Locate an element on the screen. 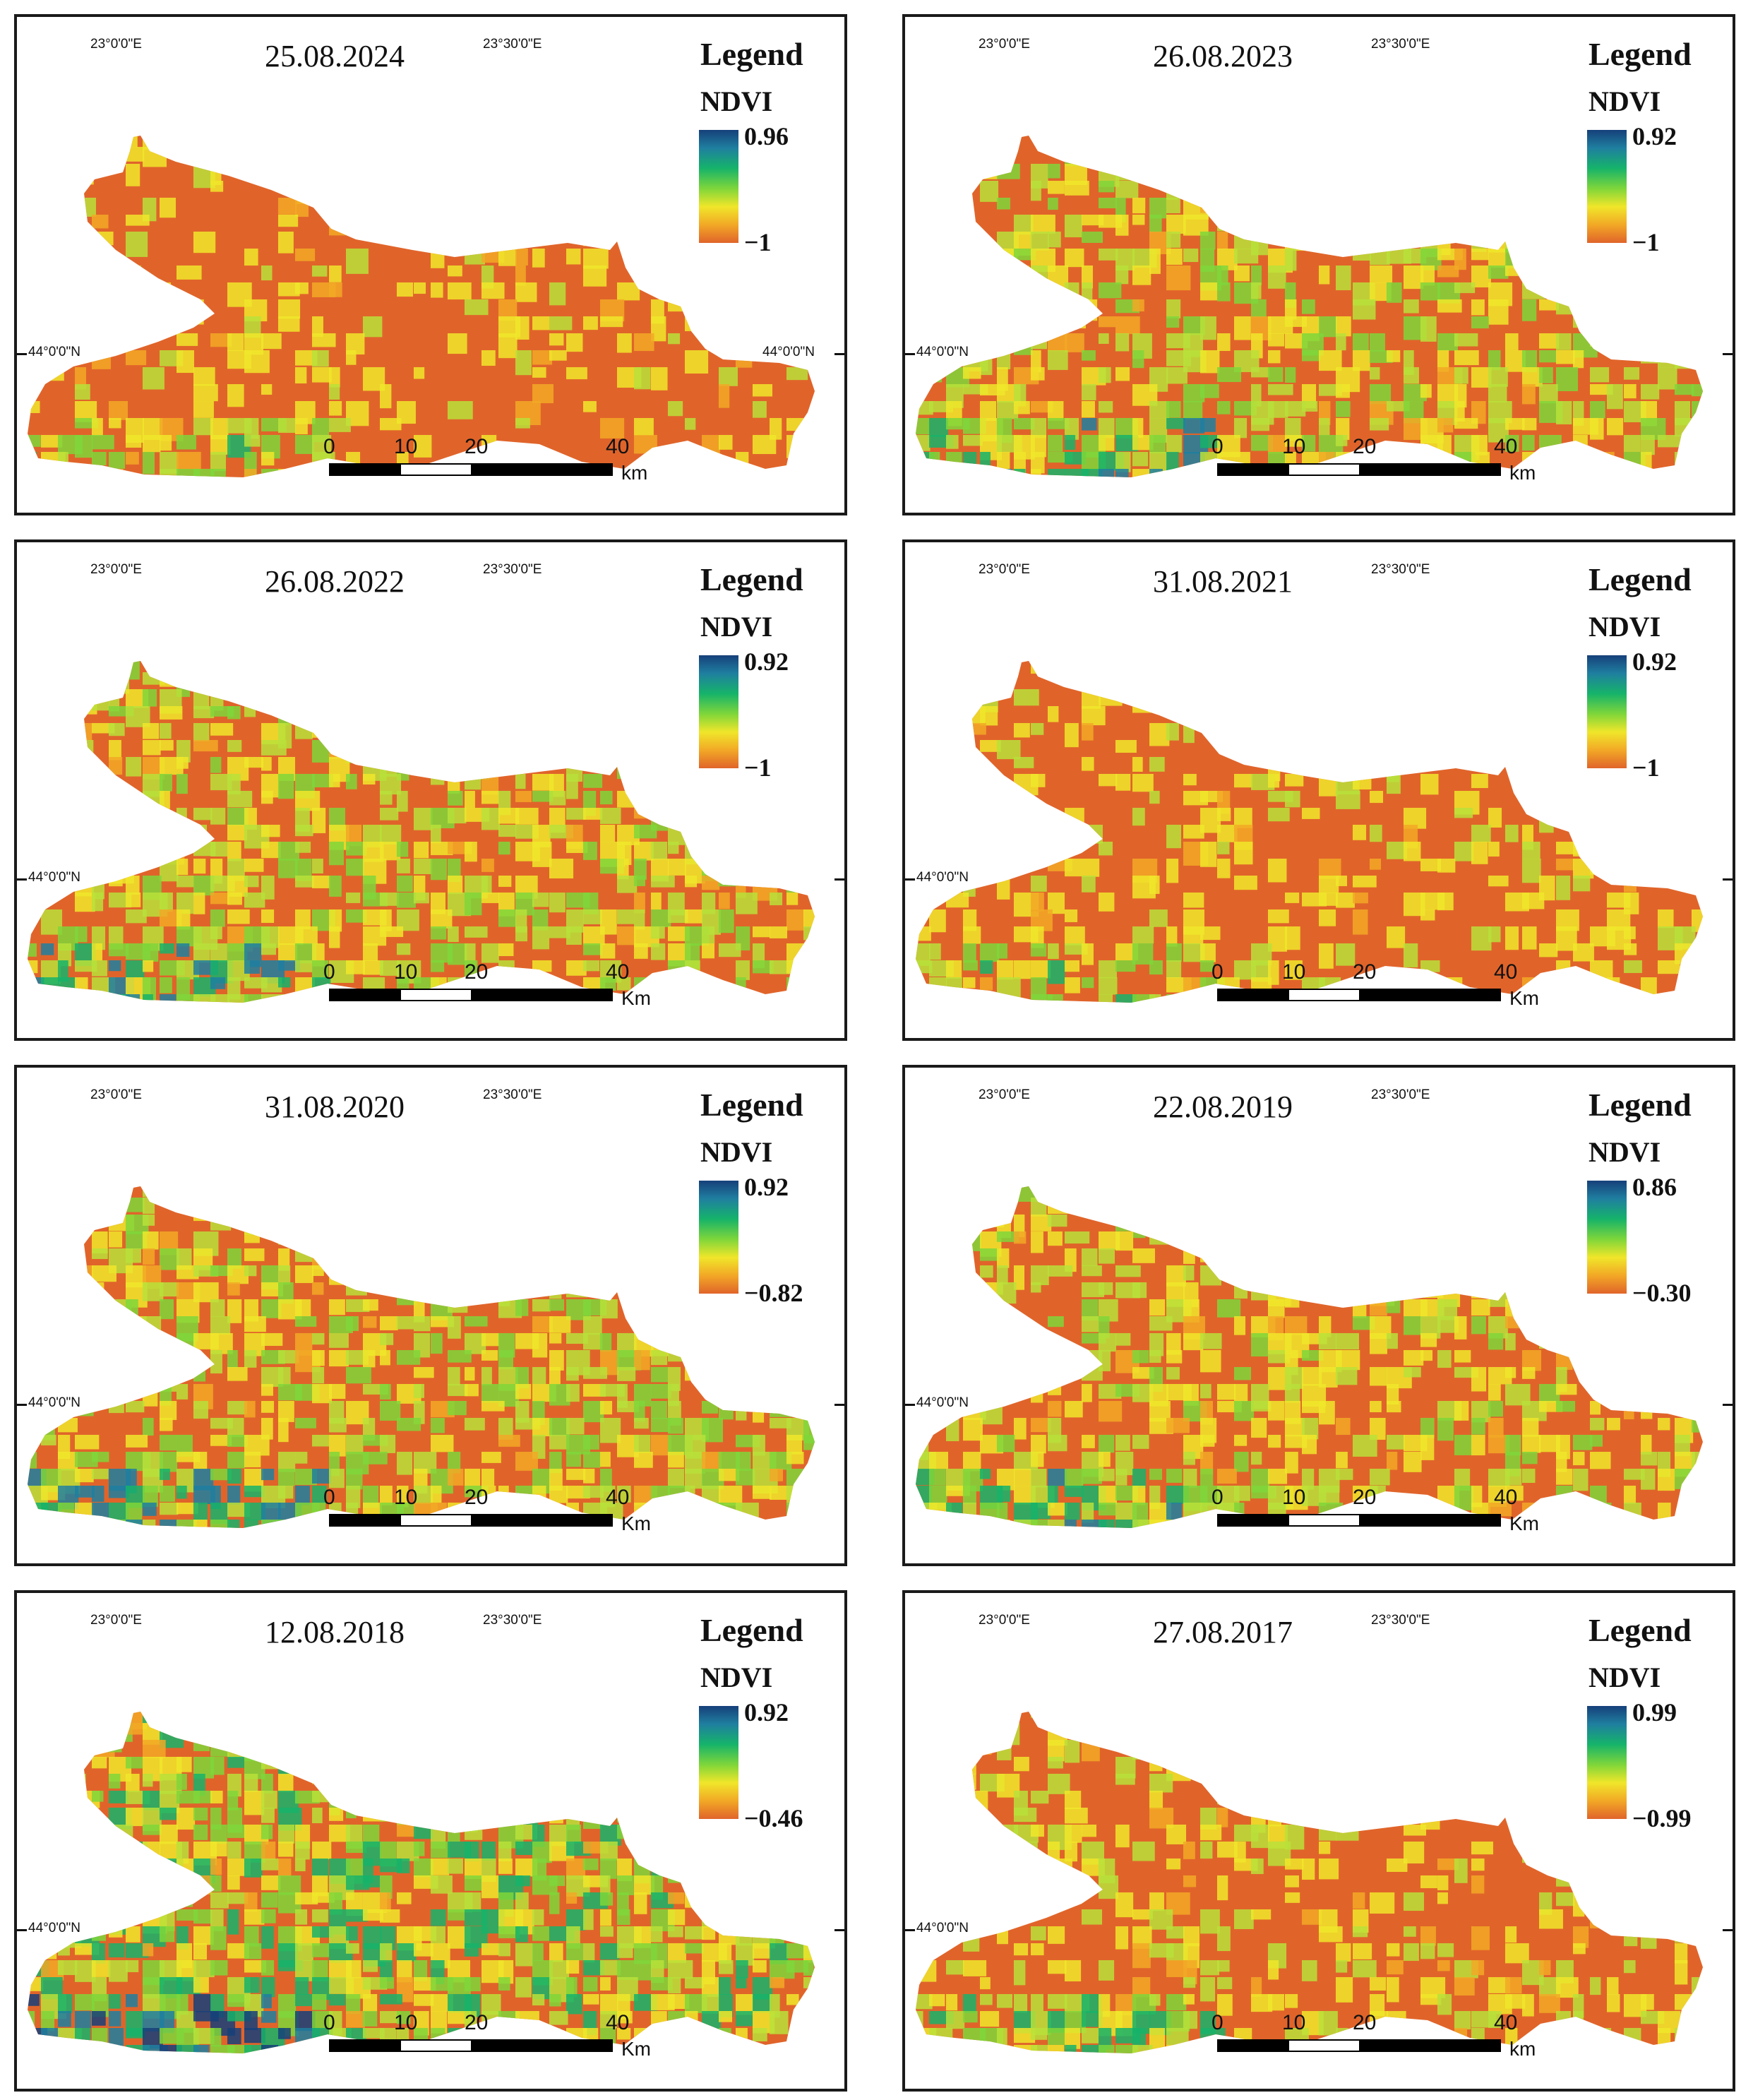  ndvi-min-value: −0.82 is located at coordinates (774, 1293).